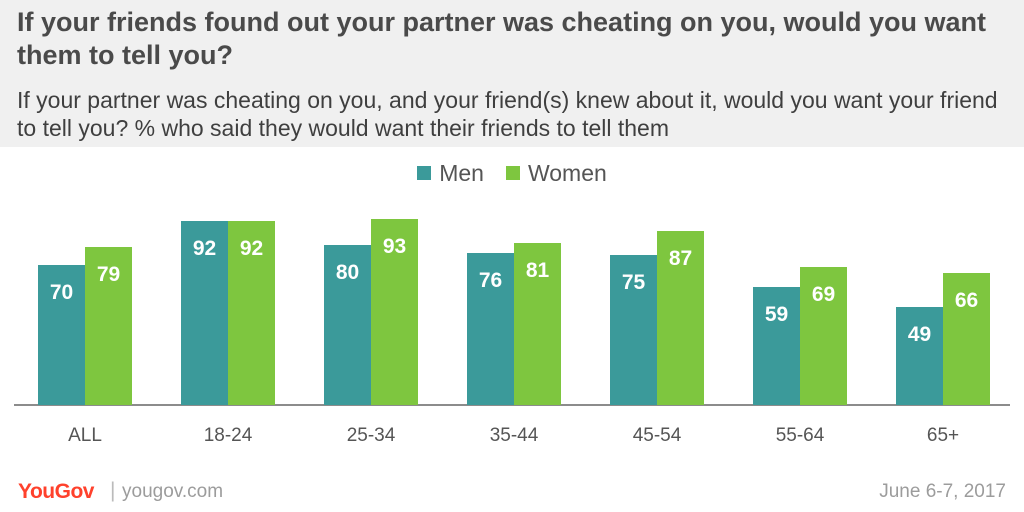 The height and width of the screenshot is (512, 1024). What do you see at coordinates (173, 491) in the screenshot?
I see `footer-url: yougov.com` at bounding box center [173, 491].